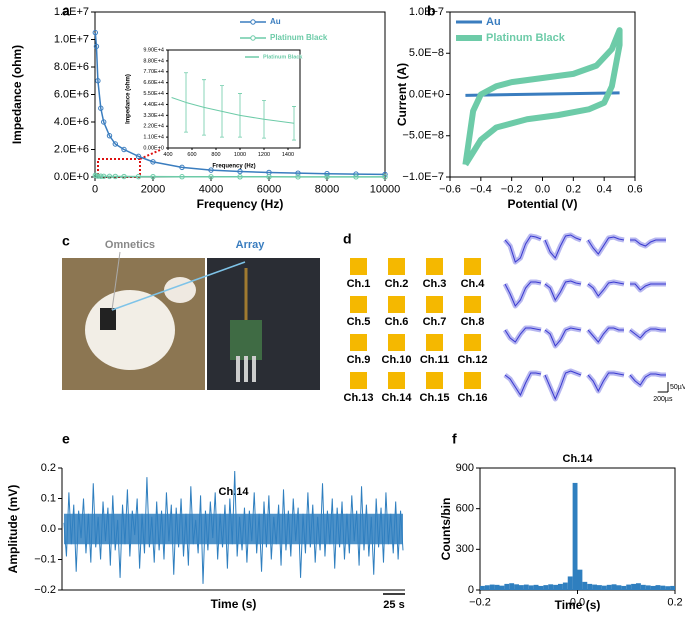 This screenshot has height=629, width=685. I want to click on y-tick-label: −0.1, so click(45, 559).